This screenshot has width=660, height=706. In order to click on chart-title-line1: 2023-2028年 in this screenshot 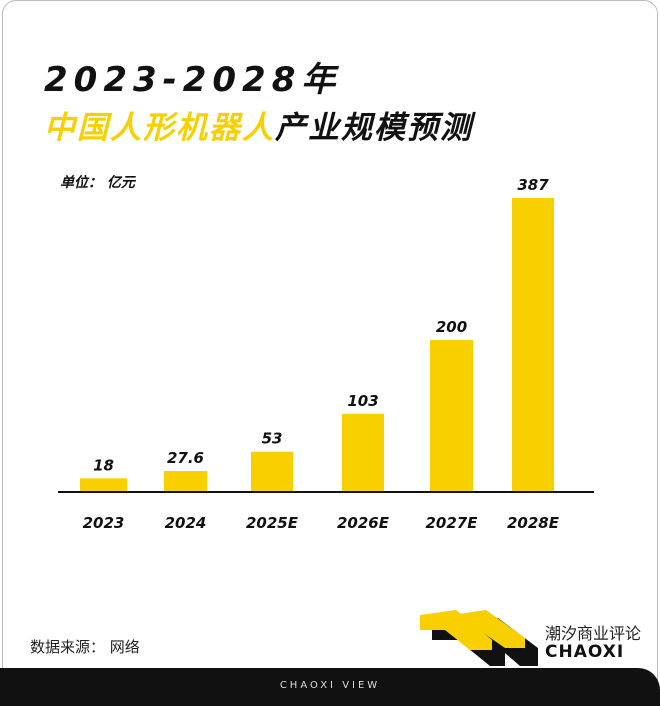, I will do `click(193, 80)`.